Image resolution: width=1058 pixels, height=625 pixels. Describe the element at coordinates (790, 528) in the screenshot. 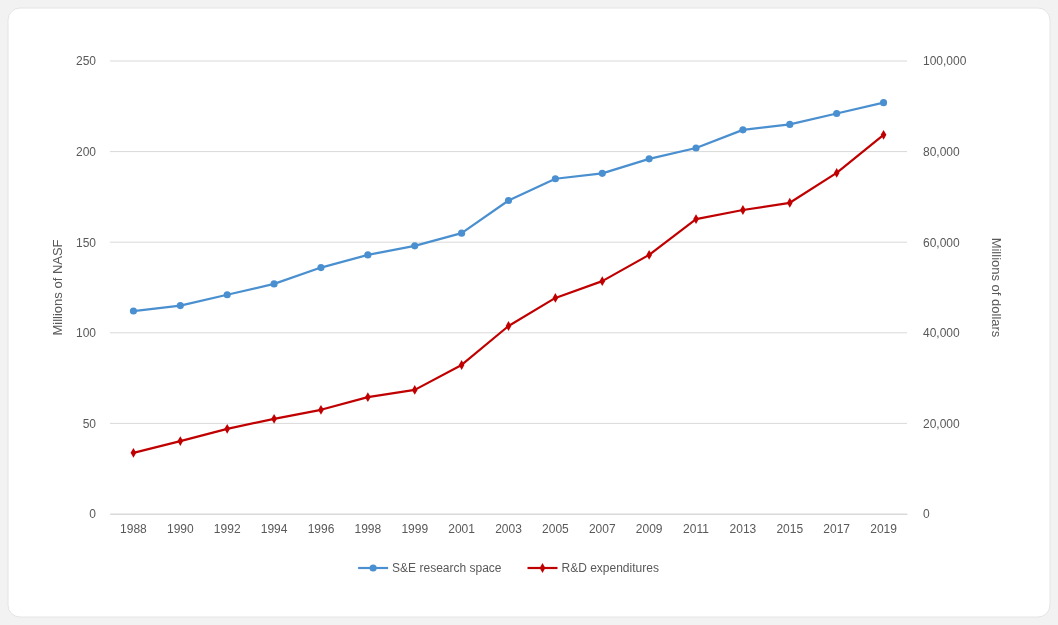

I see `x-tick-label: 2015` at that location.